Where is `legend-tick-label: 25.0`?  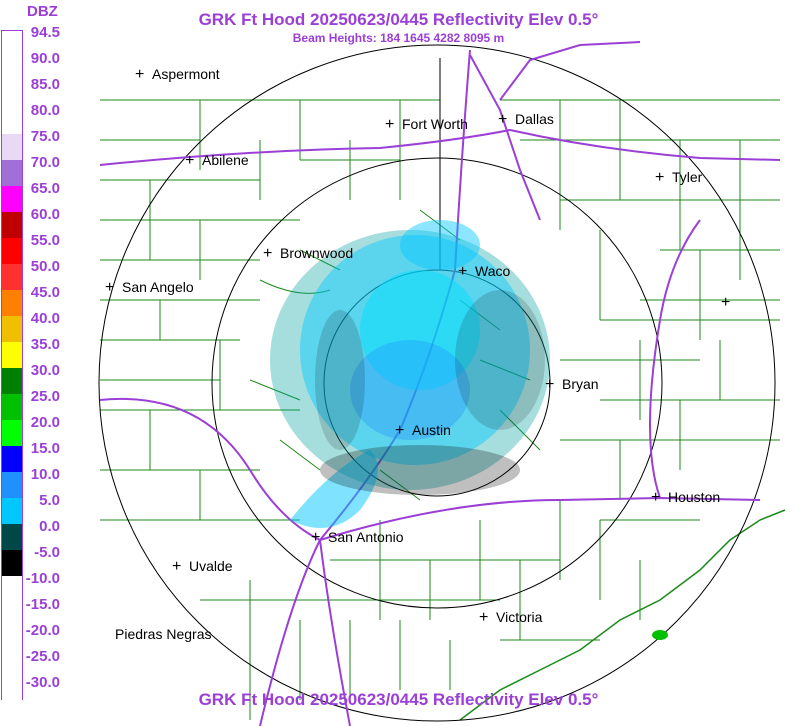
legend-tick-label: 25.0 is located at coordinates (45, 396).